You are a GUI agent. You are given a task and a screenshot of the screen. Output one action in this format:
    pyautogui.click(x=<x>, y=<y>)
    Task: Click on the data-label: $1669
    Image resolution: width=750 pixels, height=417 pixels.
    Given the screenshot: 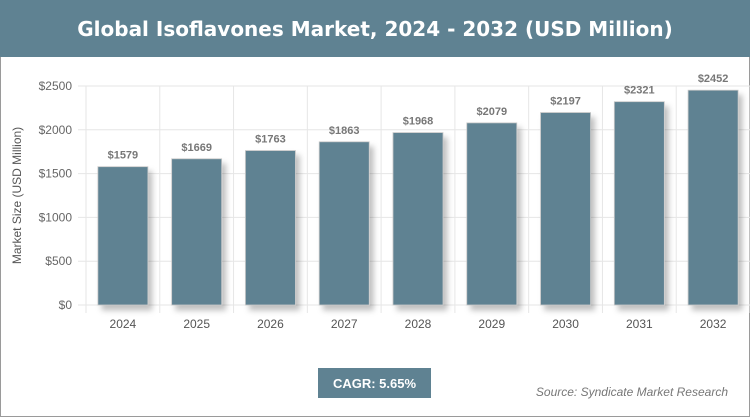 What is the action you would take?
    pyautogui.click(x=196, y=148)
    